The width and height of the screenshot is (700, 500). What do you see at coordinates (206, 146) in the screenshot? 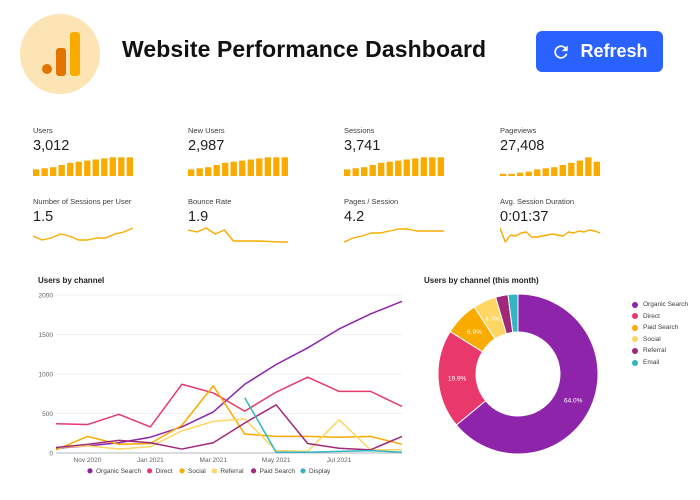
I see `kpi-value: 2,987` at bounding box center [206, 146].